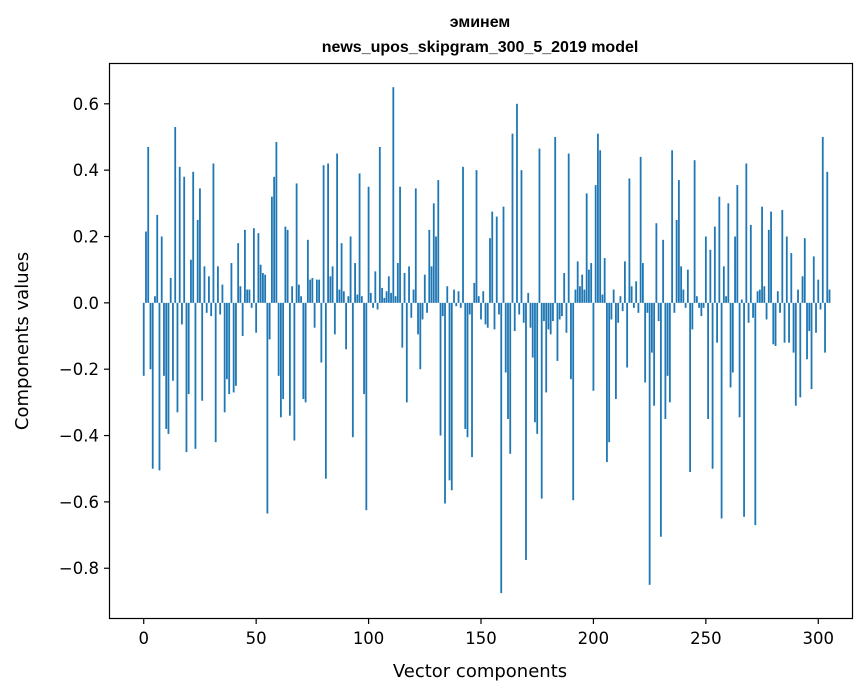  I want to click on x-tick-label: 300, so click(819, 638).